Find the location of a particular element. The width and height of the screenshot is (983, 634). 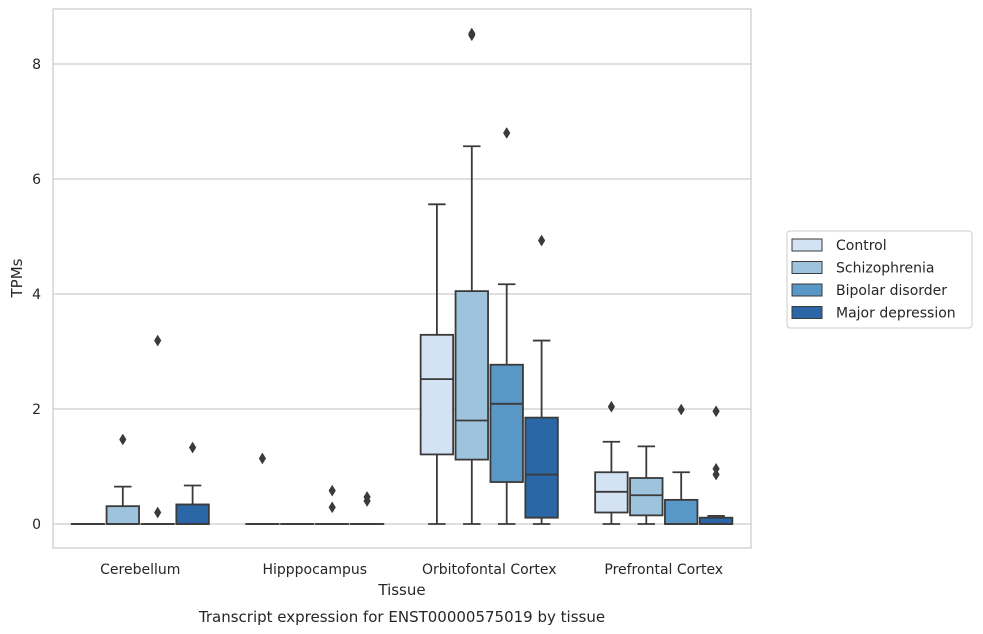

y-axis-label: TPMs is located at coordinates (17, 278).